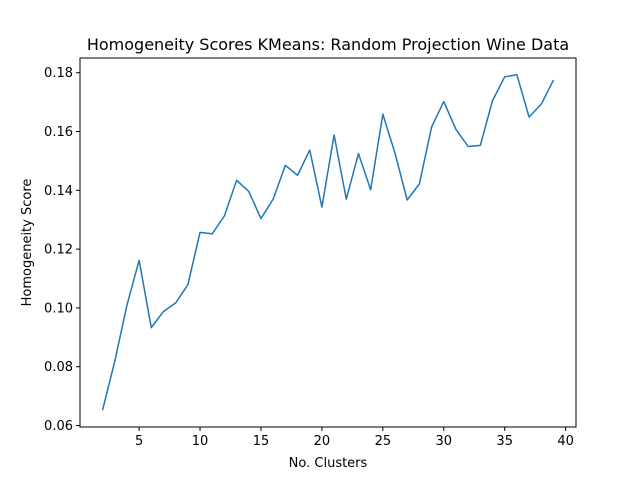 The height and width of the screenshot is (480, 640). Describe the element at coordinates (504, 441) in the screenshot. I see `x-tick-label: 35` at that location.